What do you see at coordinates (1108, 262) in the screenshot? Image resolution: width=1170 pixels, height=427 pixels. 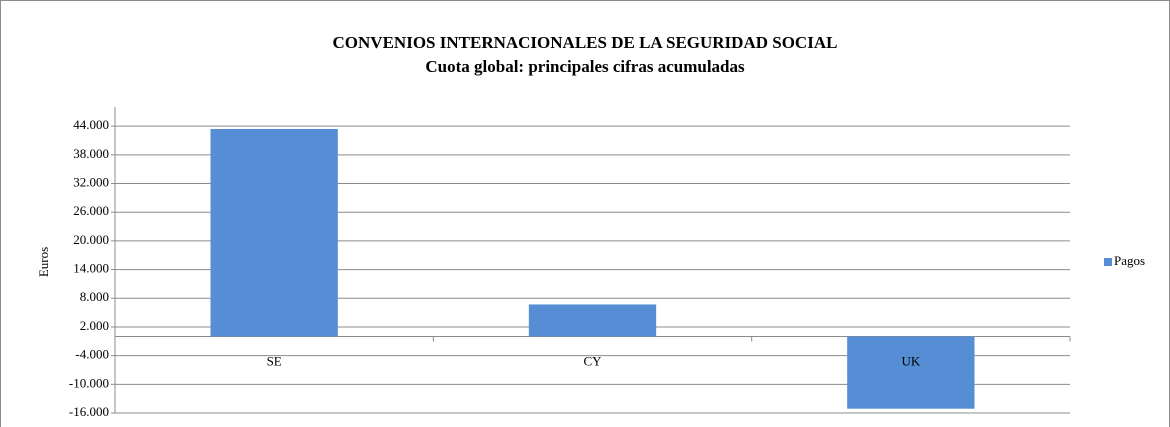 I see `legend-swatch` at bounding box center [1108, 262].